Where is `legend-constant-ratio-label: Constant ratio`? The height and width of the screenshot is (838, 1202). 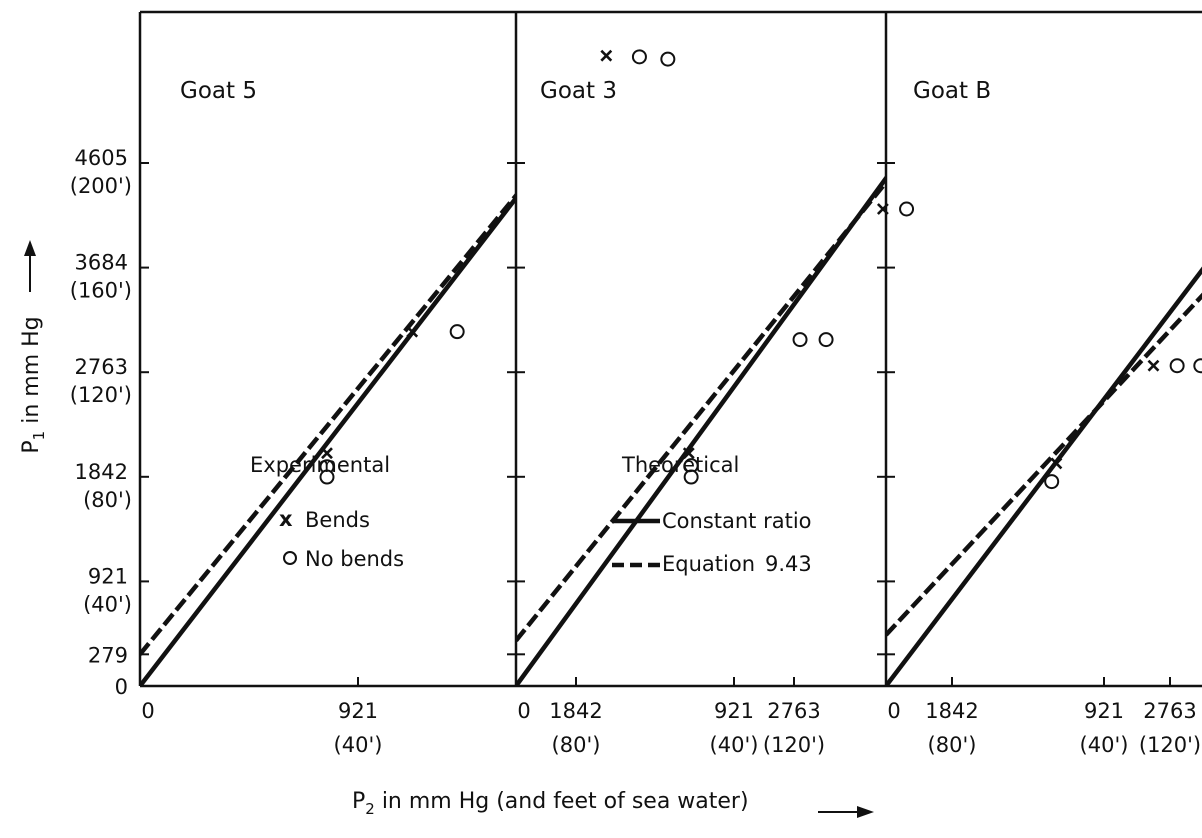
legend-constant-ratio-label: Constant ratio is located at coordinates (737, 521).